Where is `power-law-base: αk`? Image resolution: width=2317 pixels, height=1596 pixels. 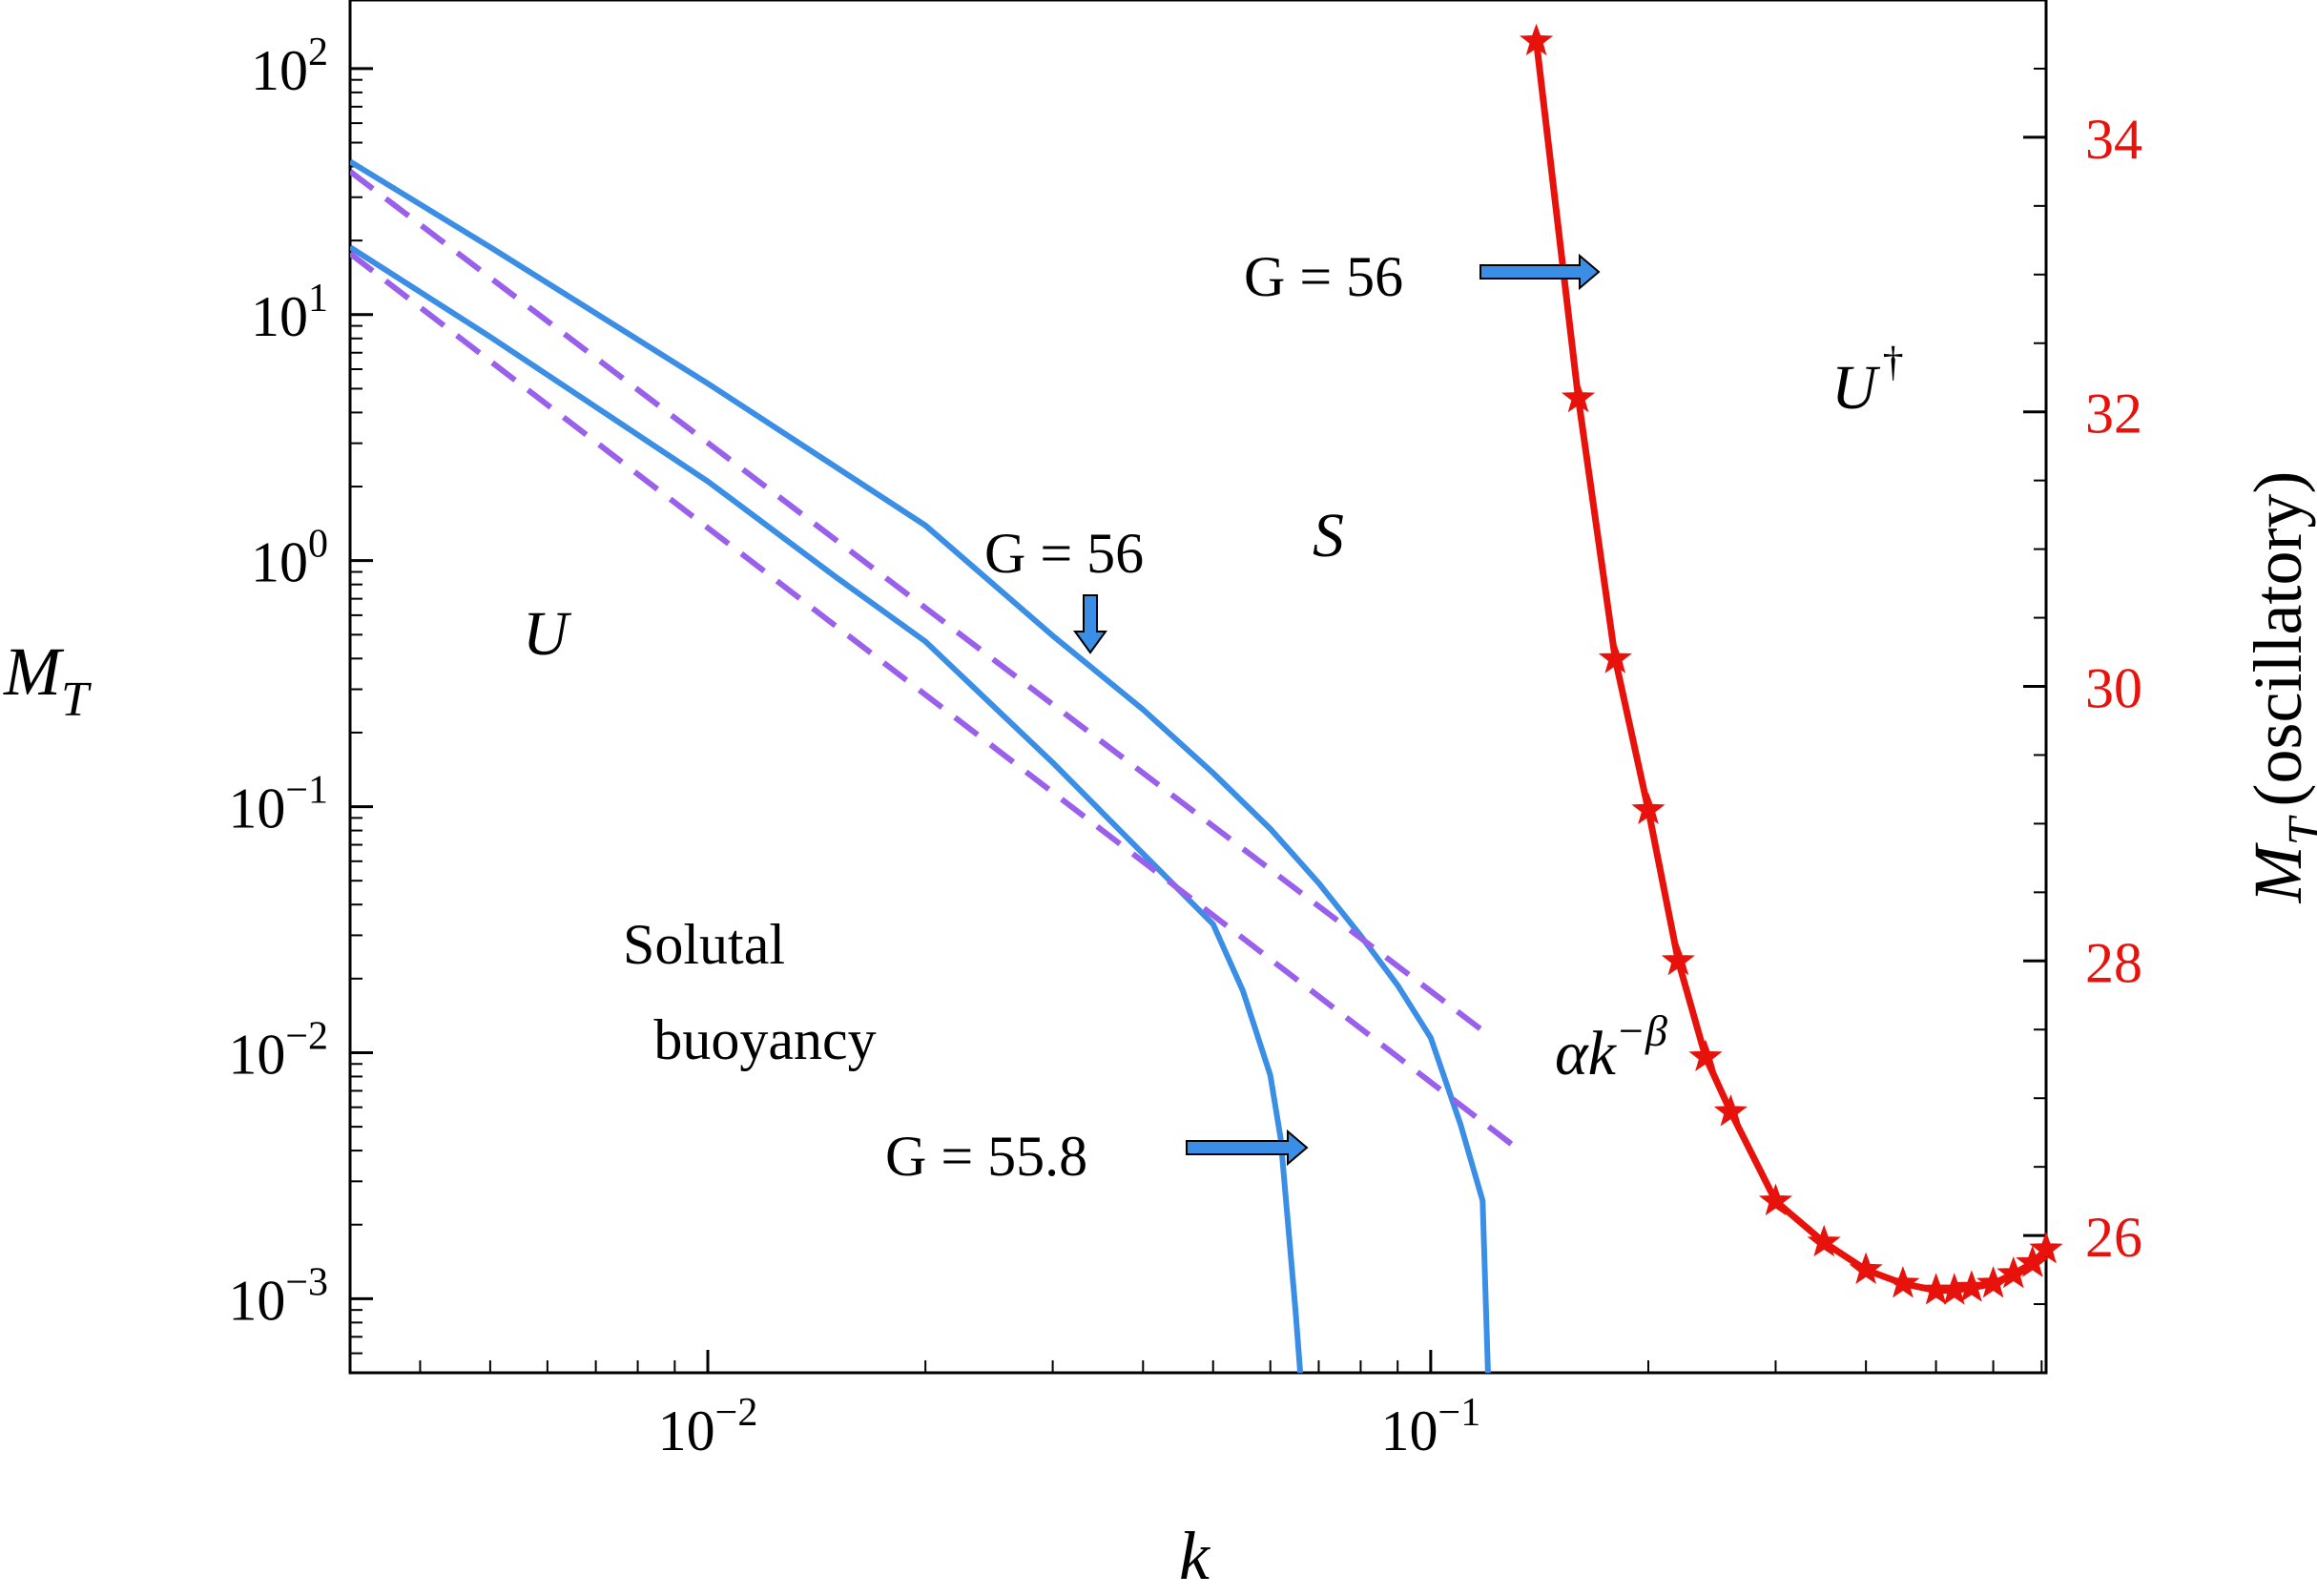 power-law-base: αk is located at coordinates (1586, 1053).